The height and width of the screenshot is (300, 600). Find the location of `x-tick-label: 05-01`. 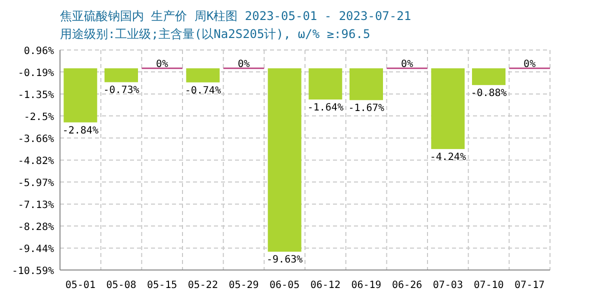

x-tick-label: 05-01 is located at coordinates (80, 285).